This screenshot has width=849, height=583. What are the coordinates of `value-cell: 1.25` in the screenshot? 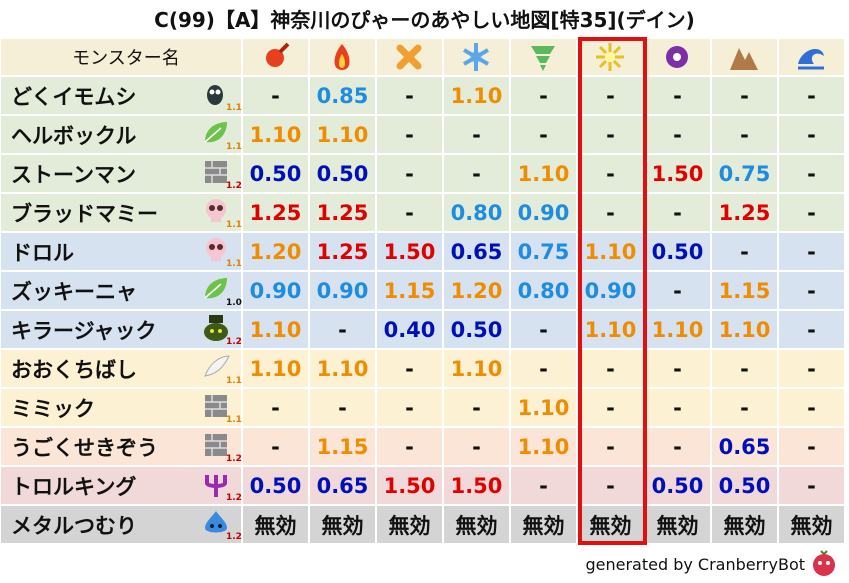 It's located at (744, 212).